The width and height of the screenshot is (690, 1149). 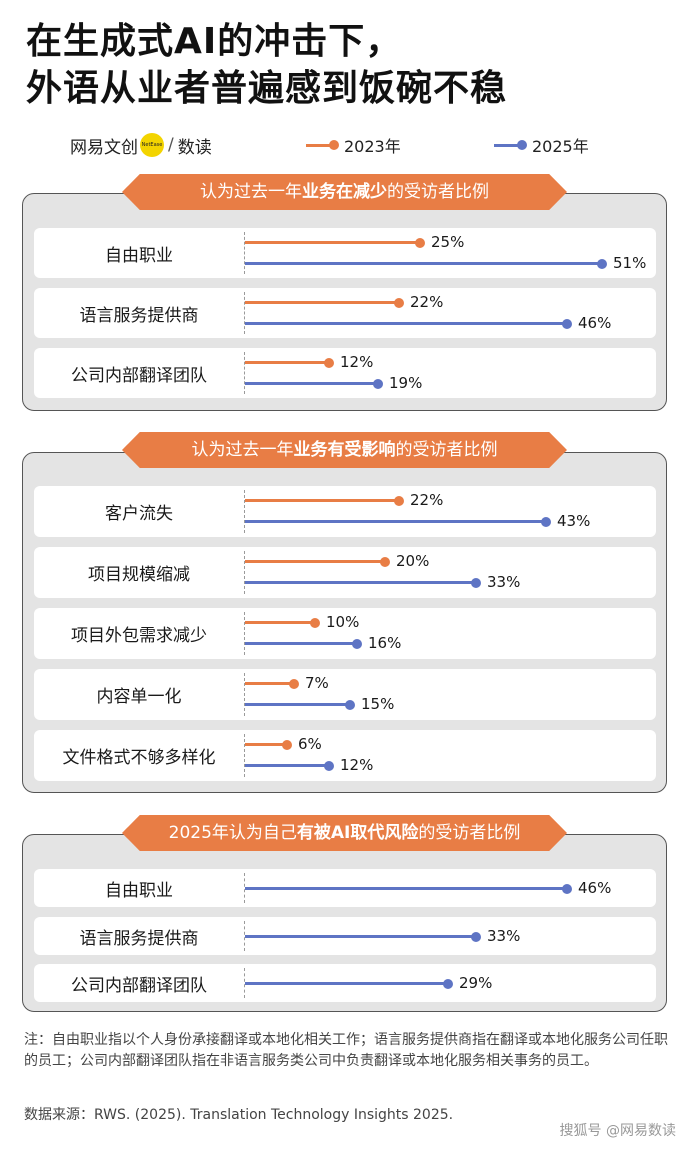 I want to click on legend-2025: 2025年, so click(x=541, y=145).